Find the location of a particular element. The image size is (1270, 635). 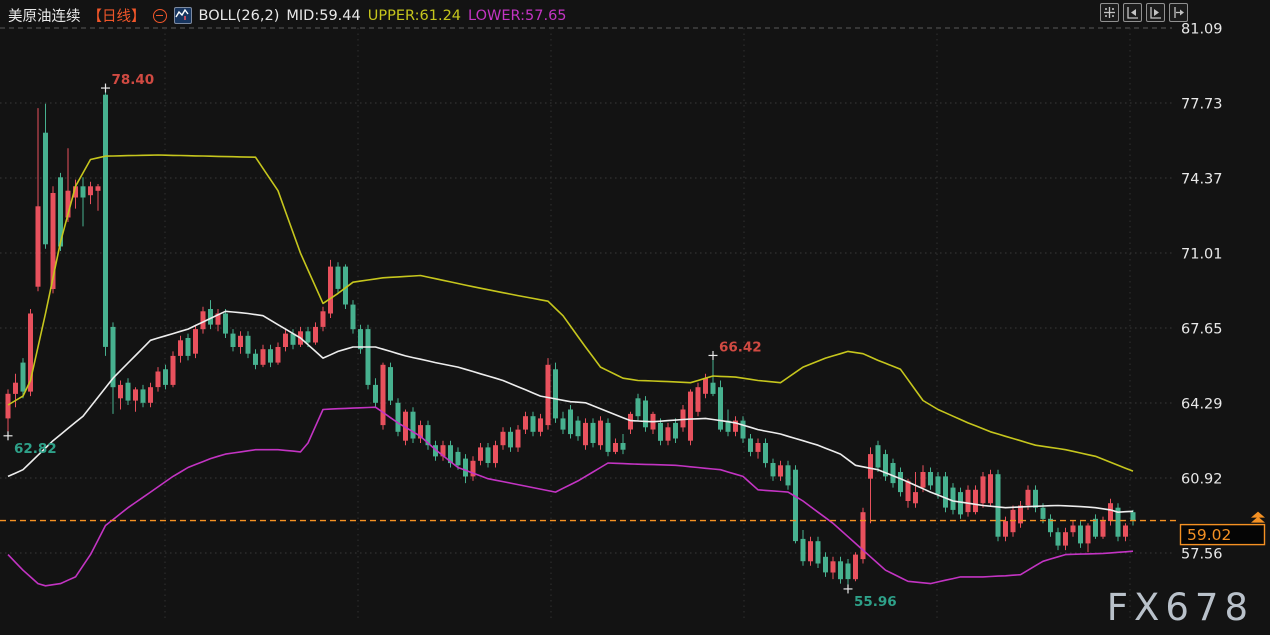

boll-lower-label: LOWER:57.65 is located at coordinates (517, 15).